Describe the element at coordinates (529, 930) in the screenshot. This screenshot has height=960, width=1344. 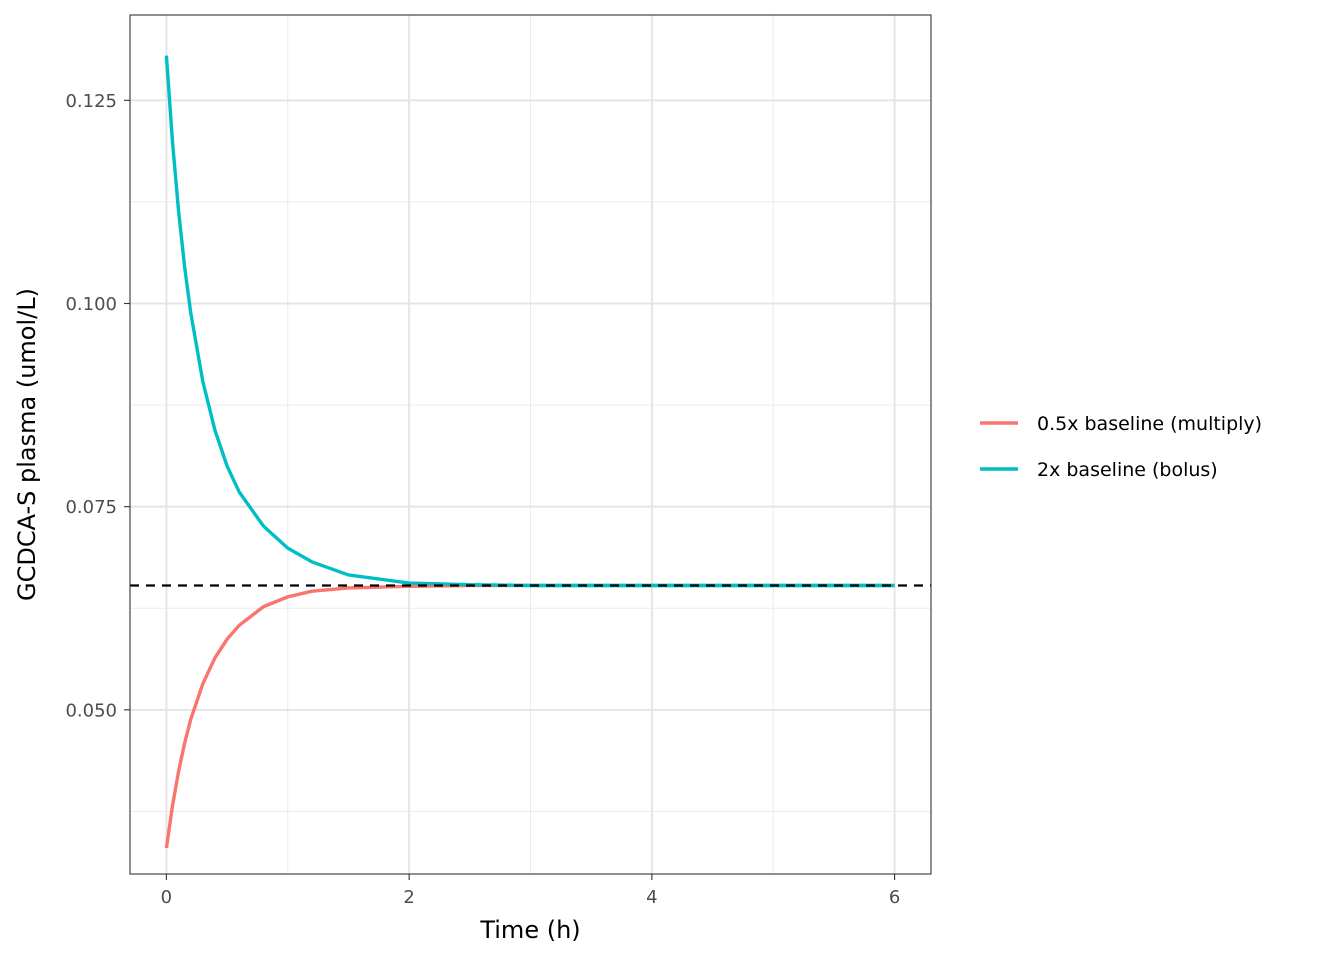
I see `x-axis-title: Time (h)` at that location.